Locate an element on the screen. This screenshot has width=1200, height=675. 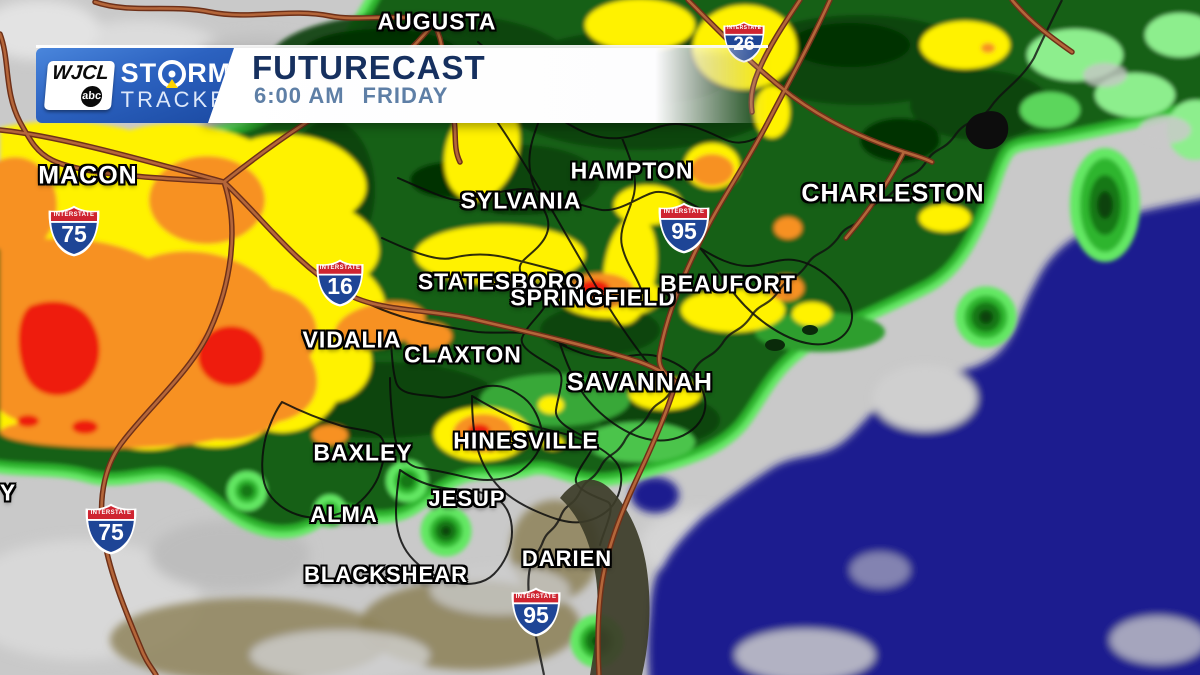
city-label-sylvania: SYLVANIA is located at coordinates (521, 200).